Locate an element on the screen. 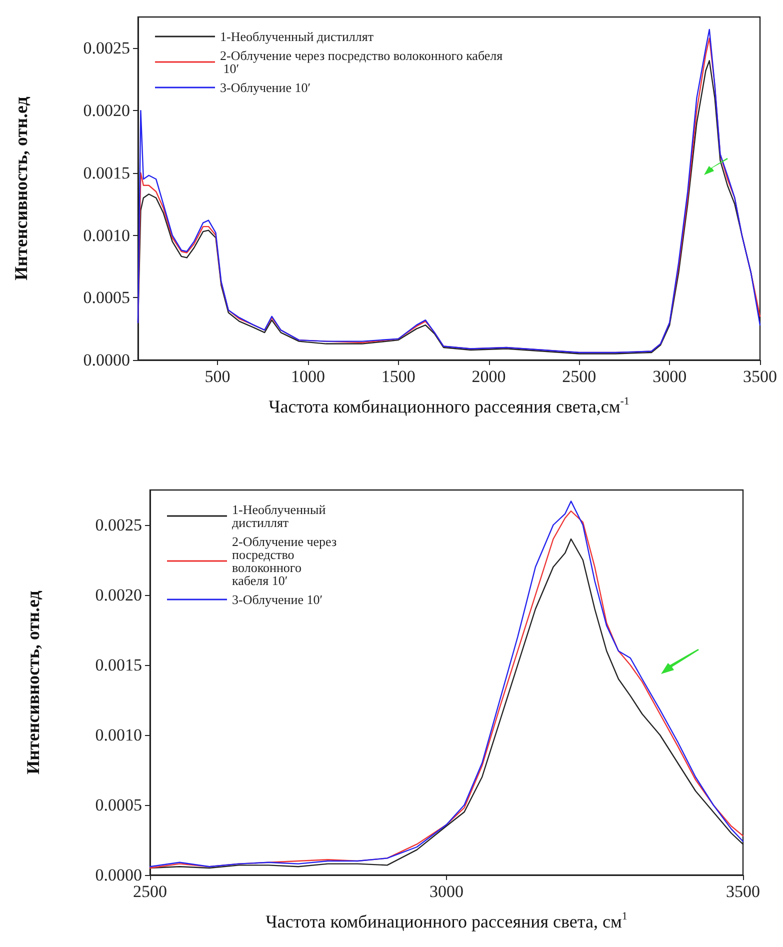 The height and width of the screenshot is (947, 783). x-tick-label: 1500 is located at coordinates (398, 376).